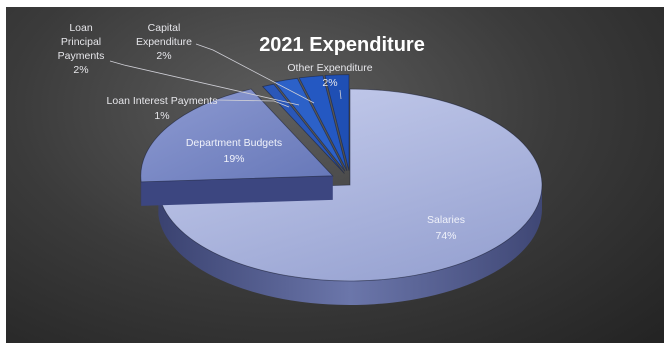 The height and width of the screenshot is (349, 670). Describe the element at coordinates (81, 49) in the screenshot. I see `slice-label-loan-principal-payments: Loan Principal Payments 2%` at that location.